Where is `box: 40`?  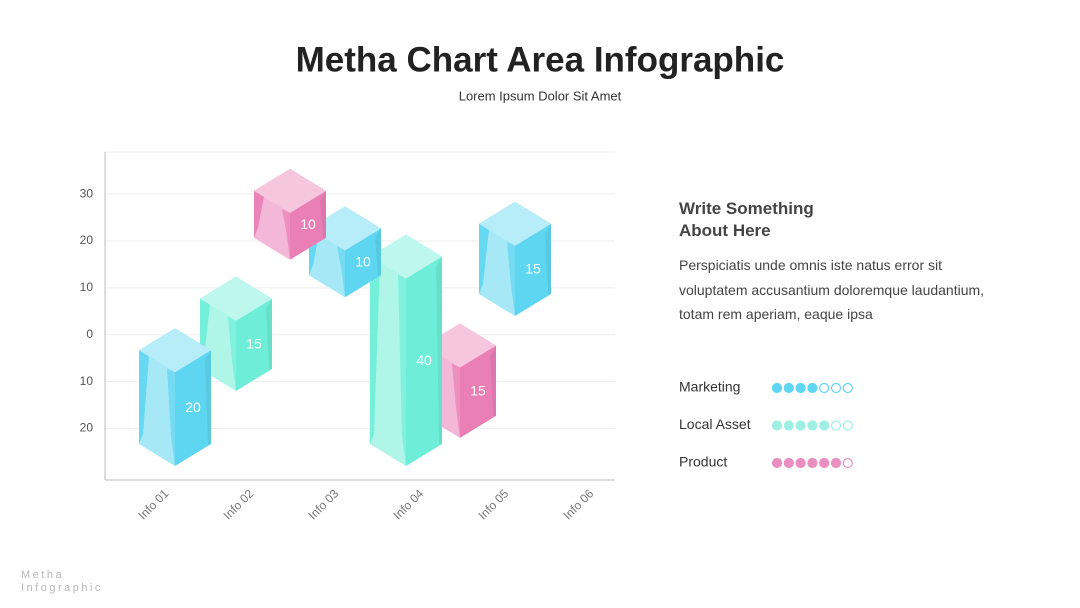 box: 40 is located at coordinates (406, 350).